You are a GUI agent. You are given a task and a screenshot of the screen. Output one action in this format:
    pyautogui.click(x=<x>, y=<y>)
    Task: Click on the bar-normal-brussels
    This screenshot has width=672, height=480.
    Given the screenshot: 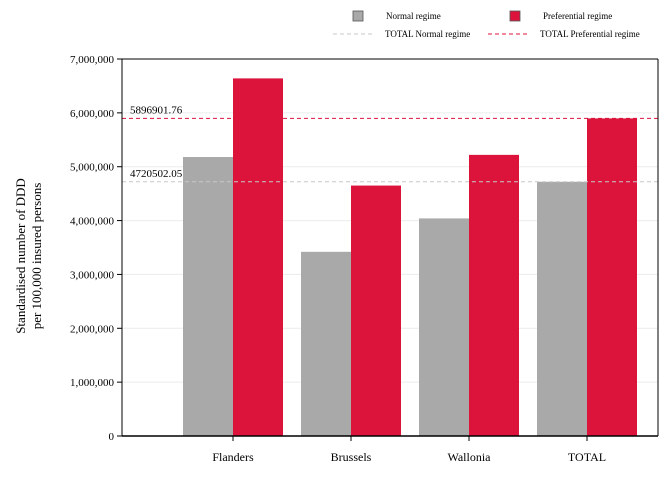 What is the action you would take?
    pyautogui.click(x=326, y=343)
    